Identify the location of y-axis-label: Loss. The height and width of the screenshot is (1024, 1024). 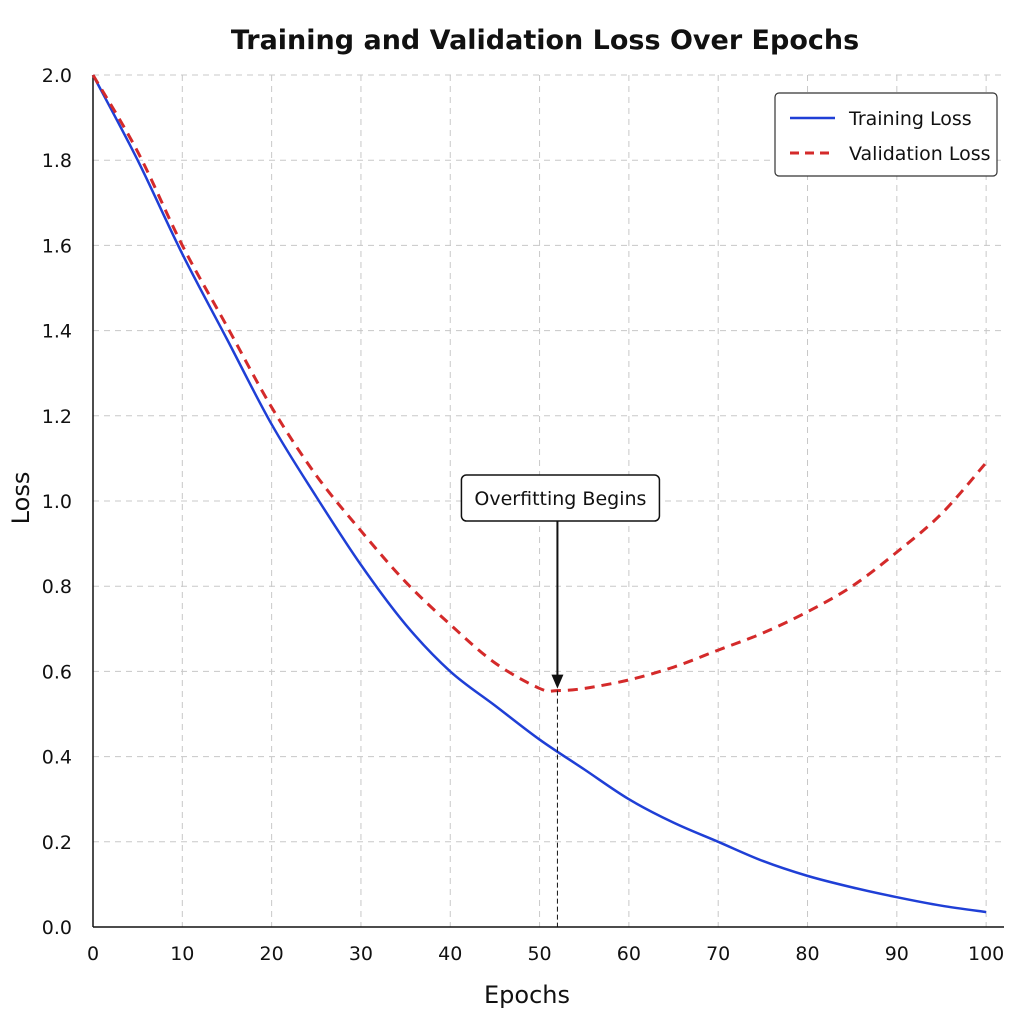
(21, 498).